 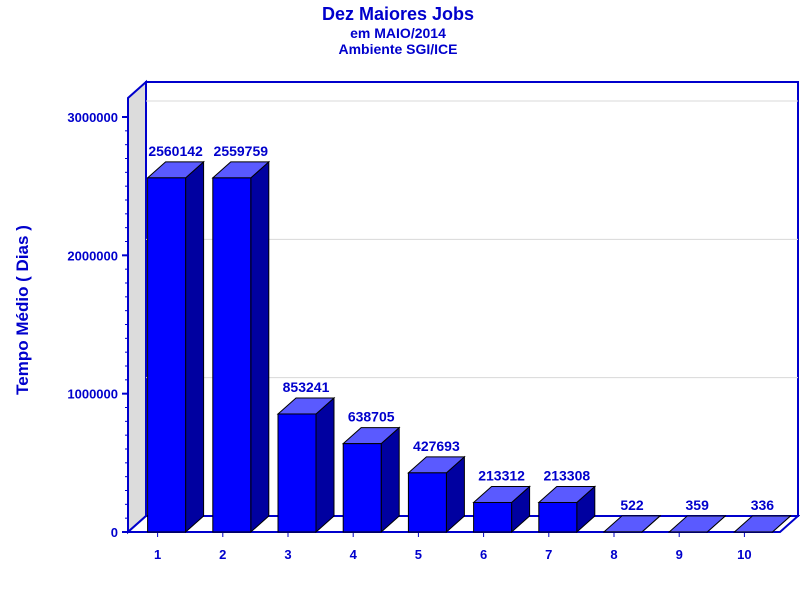 I want to click on data-label: 853241, so click(x=306, y=387).